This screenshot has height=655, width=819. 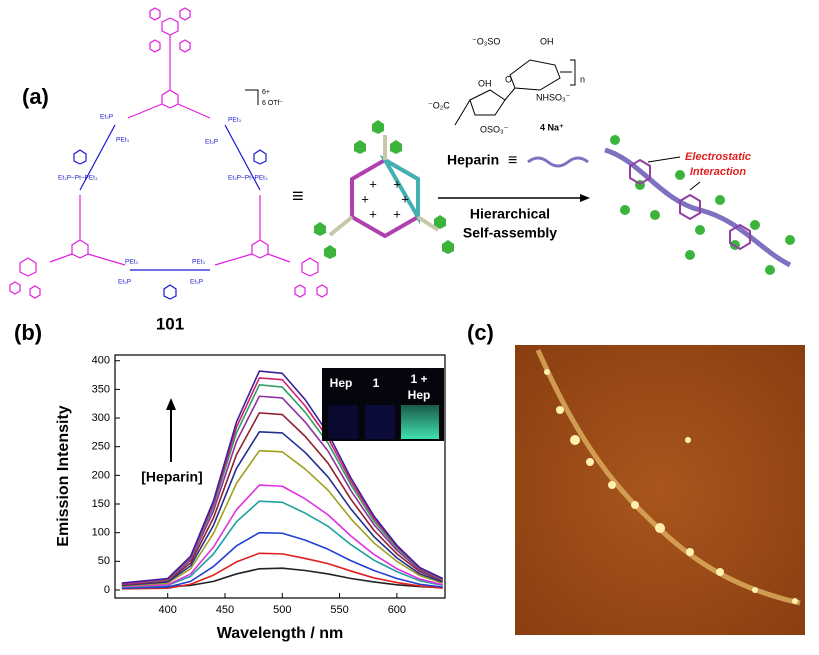 What do you see at coordinates (339, 610) in the screenshot?
I see `x-tick-label: 550` at bounding box center [339, 610].